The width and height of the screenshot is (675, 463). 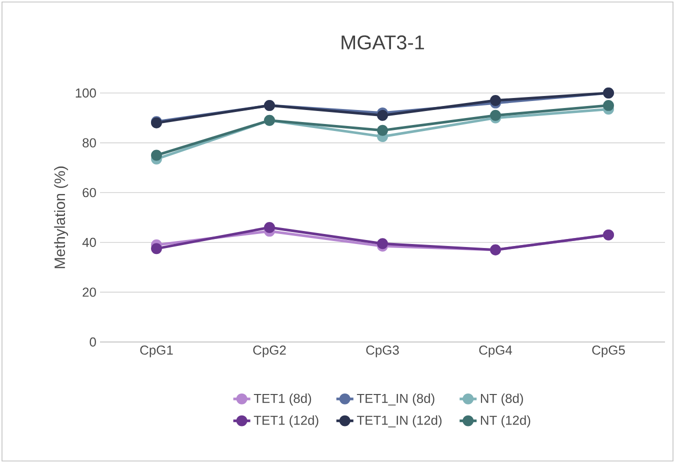 I want to click on x-tick-label: CpG4, so click(x=495, y=352).